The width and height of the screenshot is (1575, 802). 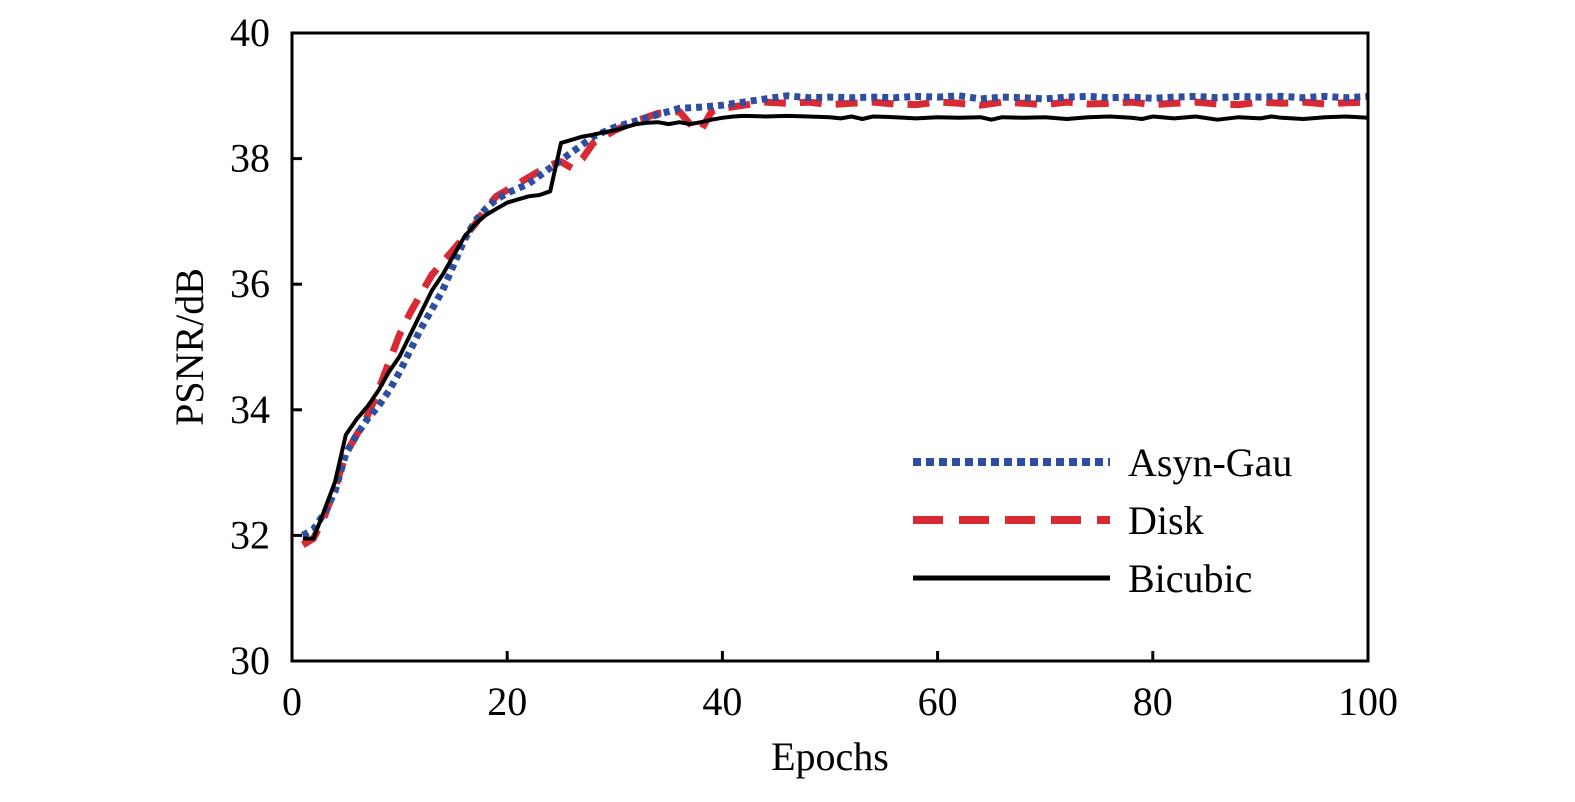 I want to click on legend-label-asyn-gau: Asyn-Gau, so click(x=1210, y=462).